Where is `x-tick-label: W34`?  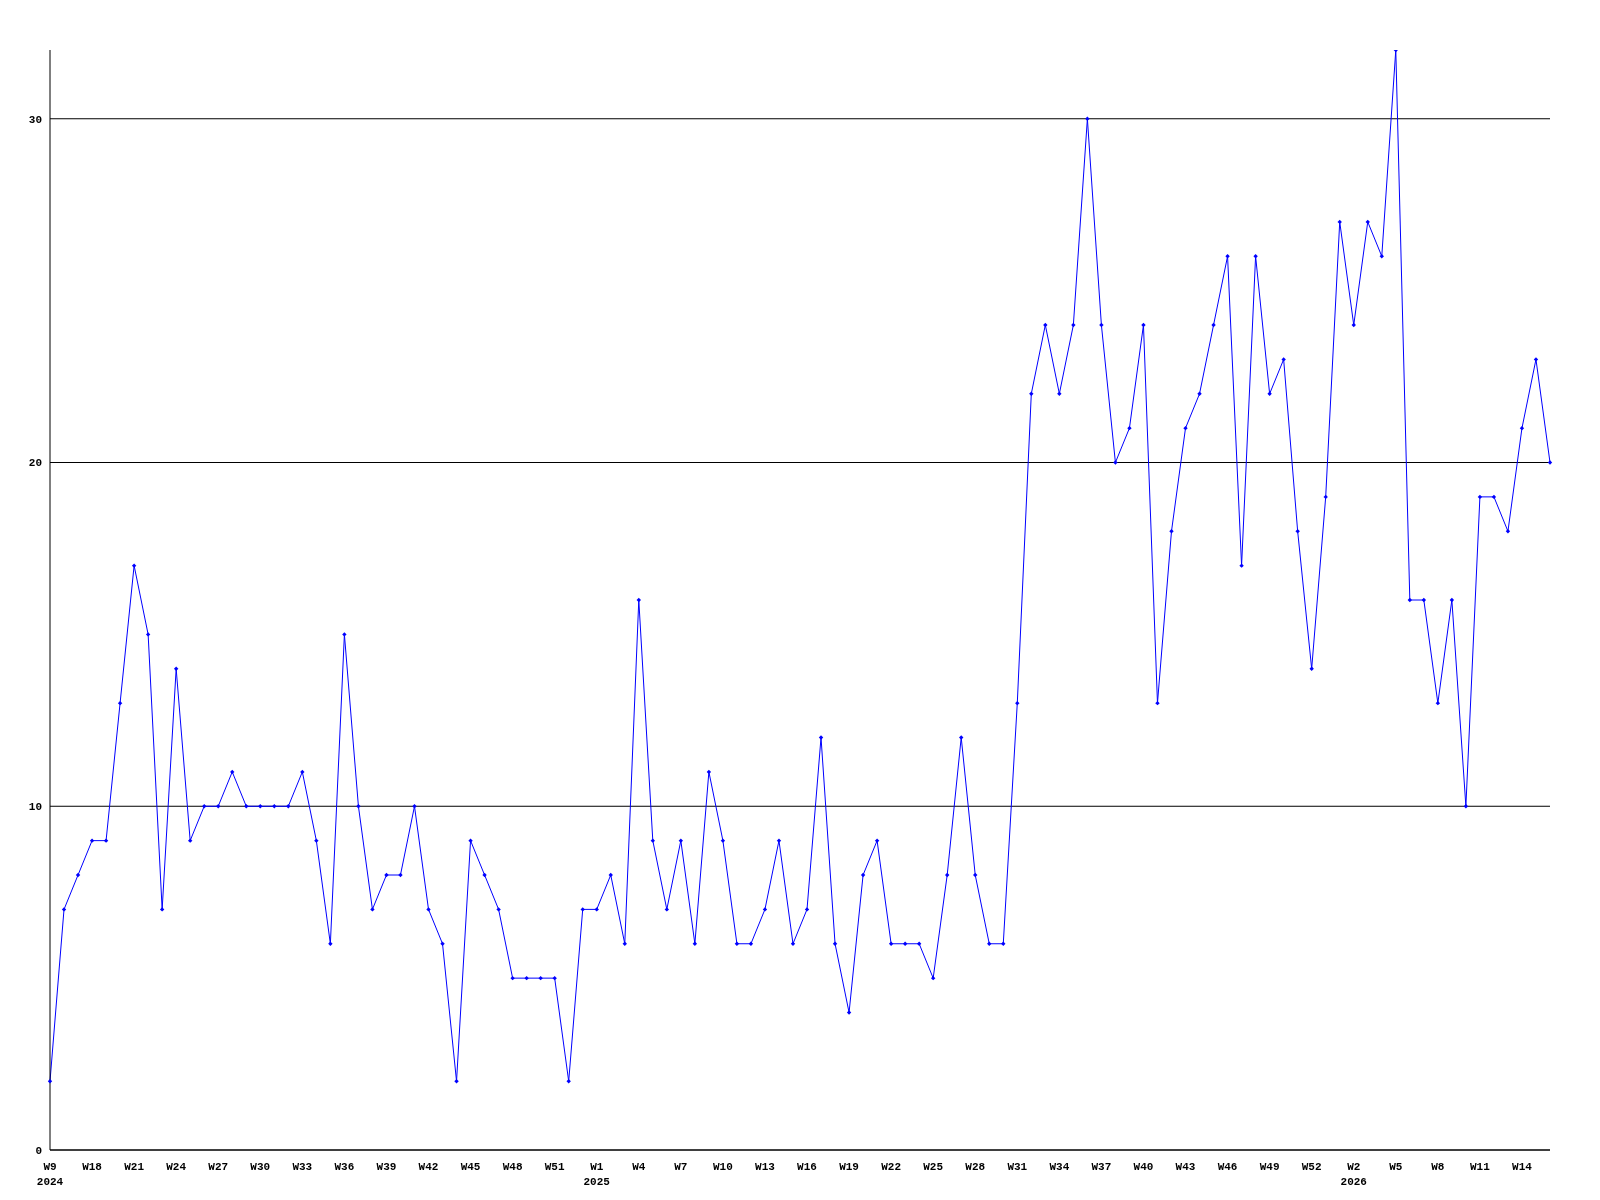 x-tick-label: W34 is located at coordinates (1059, 1167).